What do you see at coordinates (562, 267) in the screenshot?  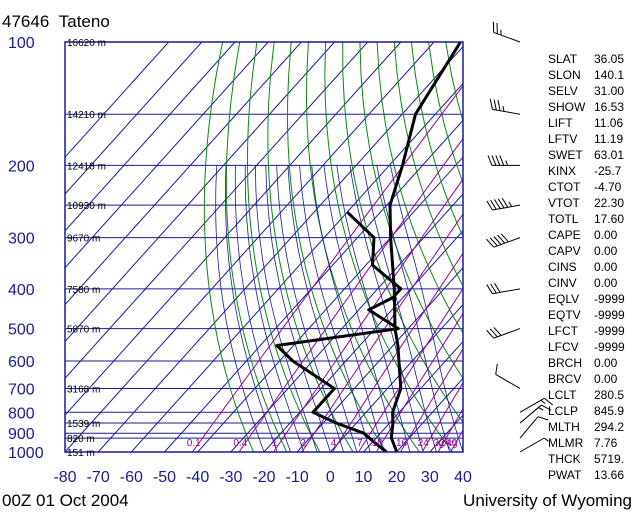 I see `index-key: CINS` at bounding box center [562, 267].